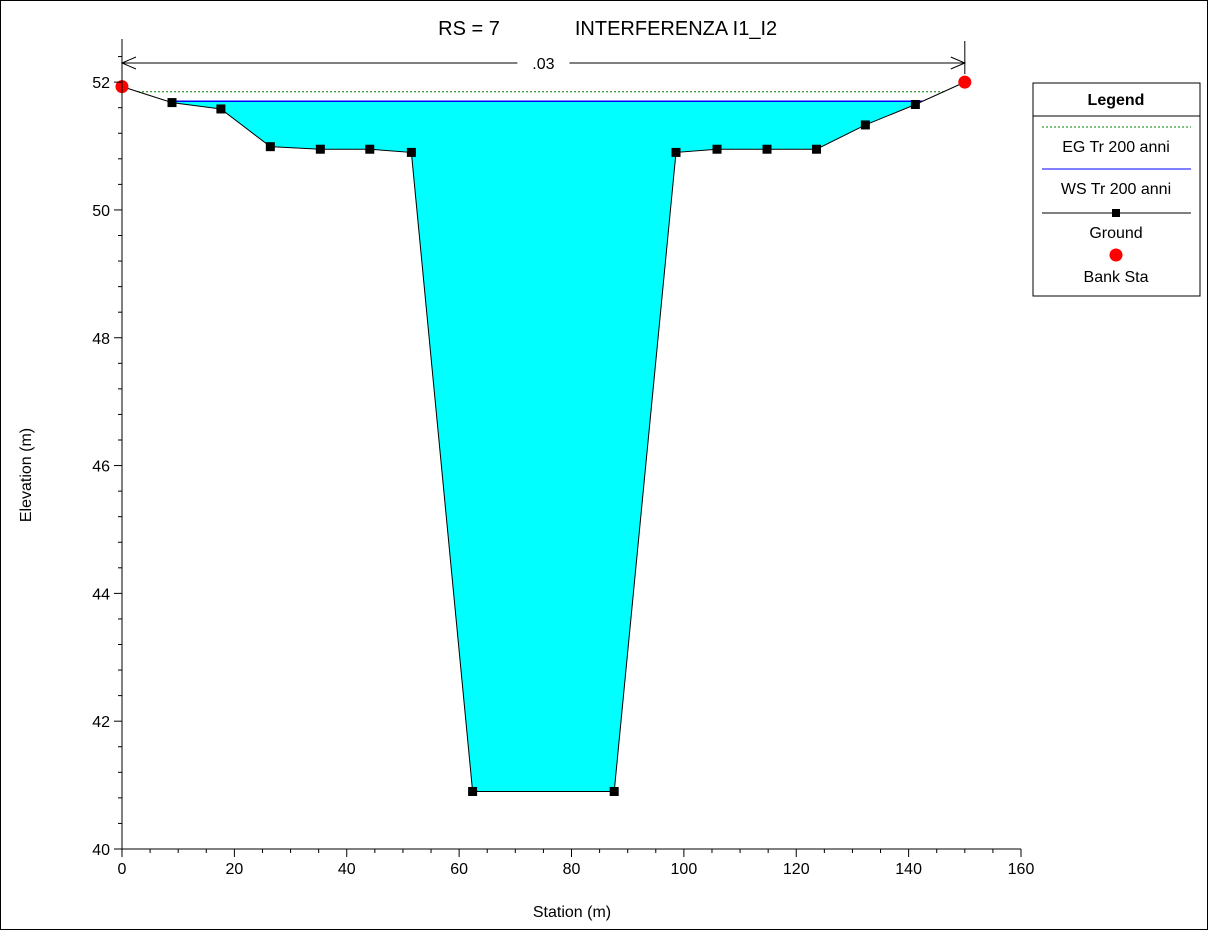  Describe the element at coordinates (1116, 255) in the screenshot. I see `legend-bank-marker` at that location.